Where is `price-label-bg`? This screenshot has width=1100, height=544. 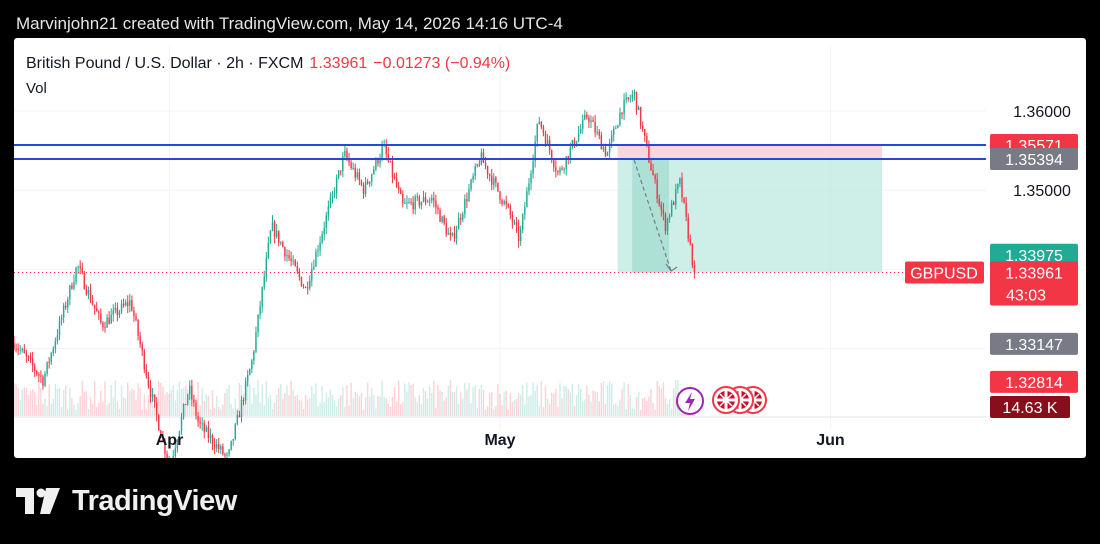
price-label-bg is located at coordinates (1034, 343).